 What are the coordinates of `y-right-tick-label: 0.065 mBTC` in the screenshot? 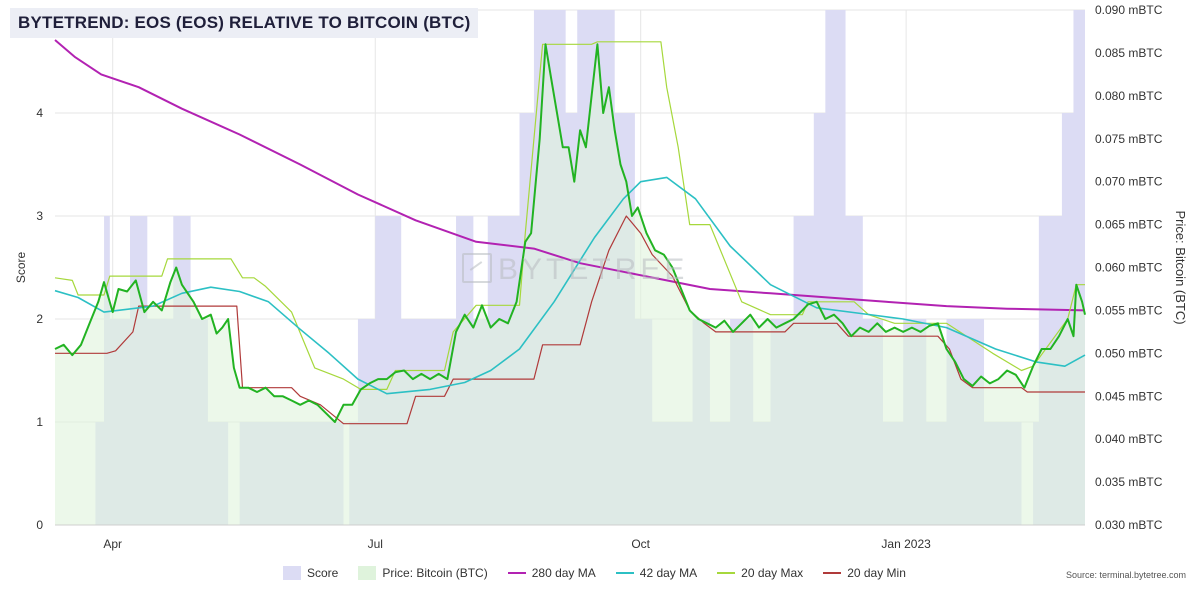 It's located at (1129, 225).